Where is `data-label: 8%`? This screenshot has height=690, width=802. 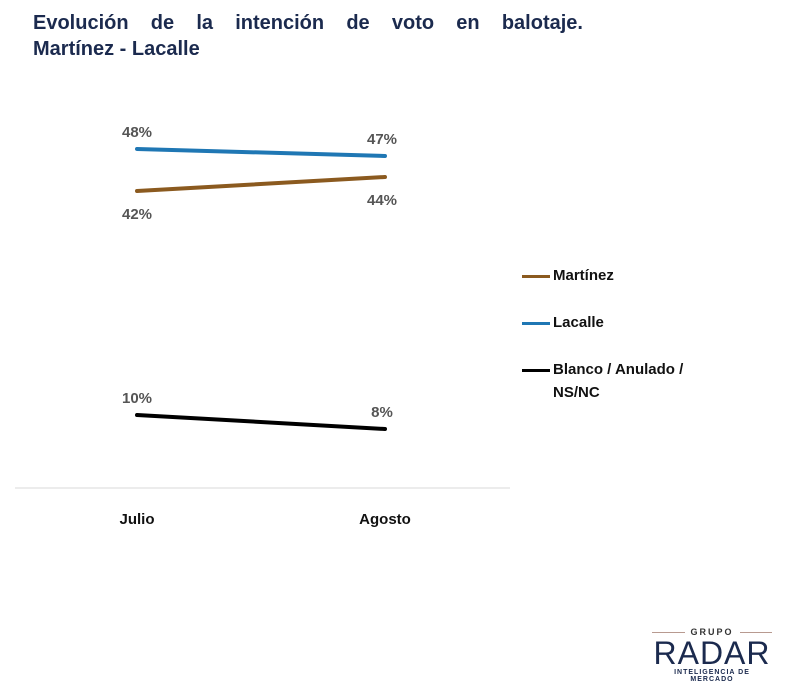
data-label: 8% is located at coordinates (382, 412).